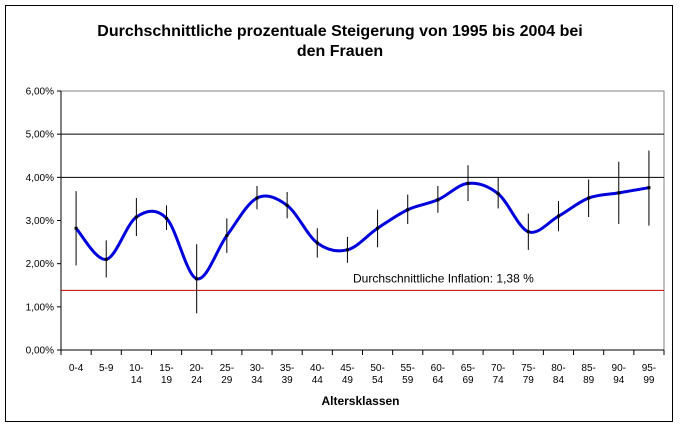 This screenshot has width=680, height=429. What do you see at coordinates (137, 380) in the screenshot?
I see `x-tick-label-line2: 14` at bounding box center [137, 380].